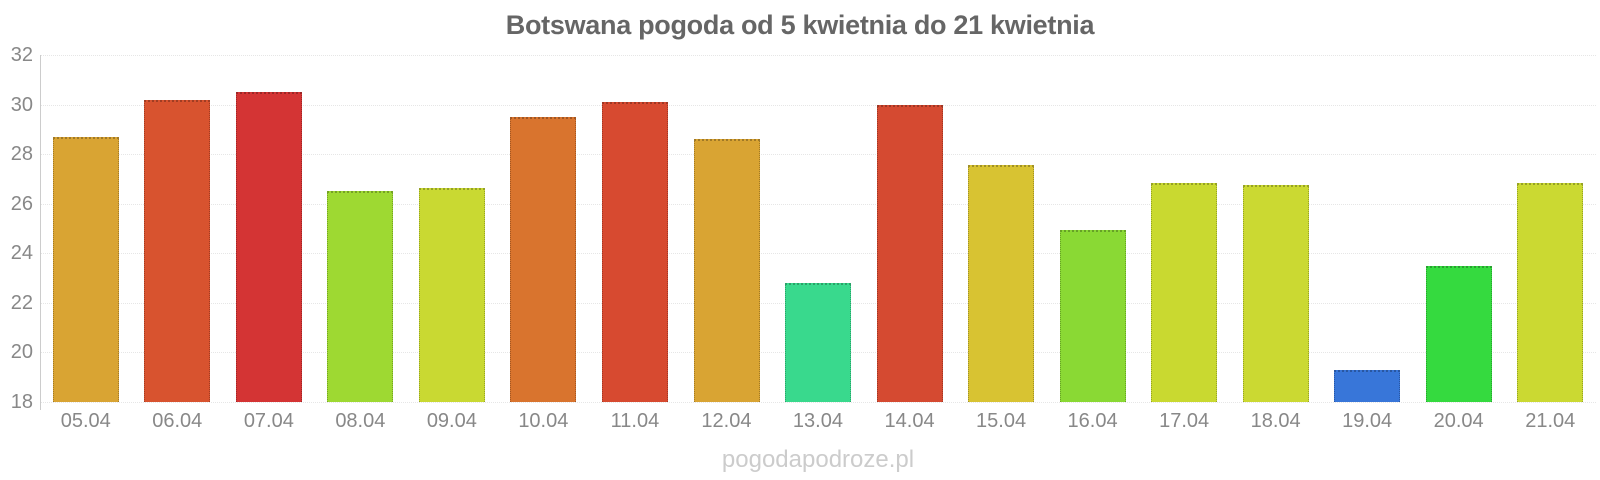 This screenshot has width=1600, height=480. Describe the element at coordinates (85, 269) in the screenshot. I see `bar-05.04` at that location.